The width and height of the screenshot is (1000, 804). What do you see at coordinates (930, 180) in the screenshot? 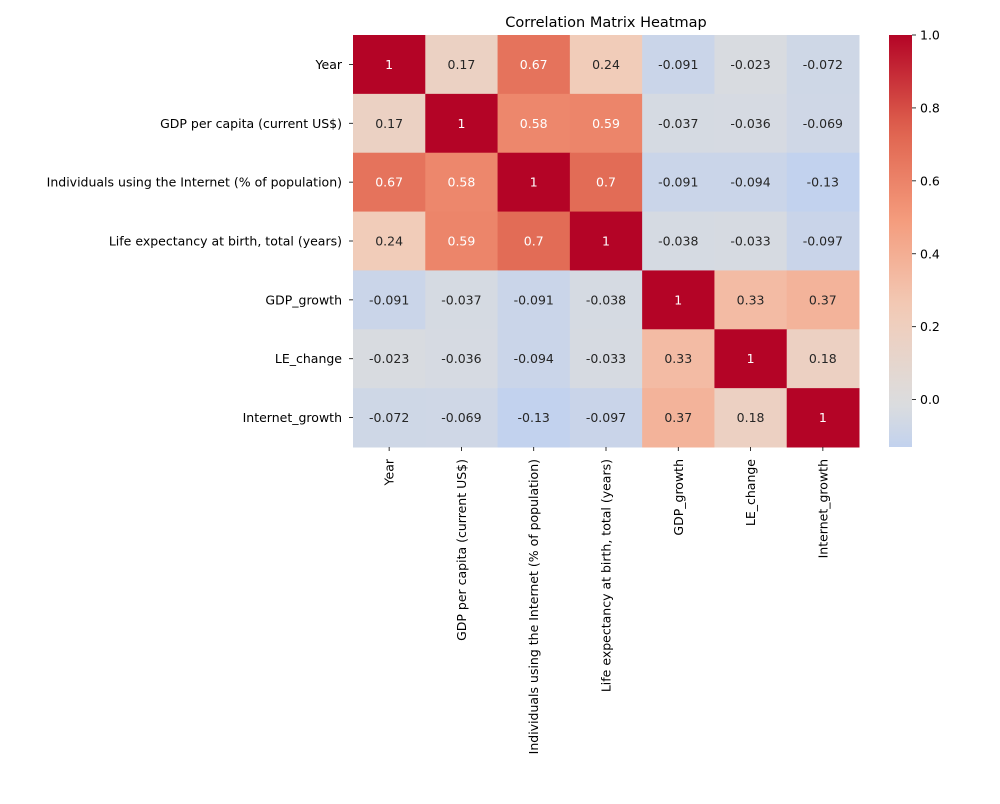
I see `colorbar-tick-label: 0.6` at bounding box center [930, 180].